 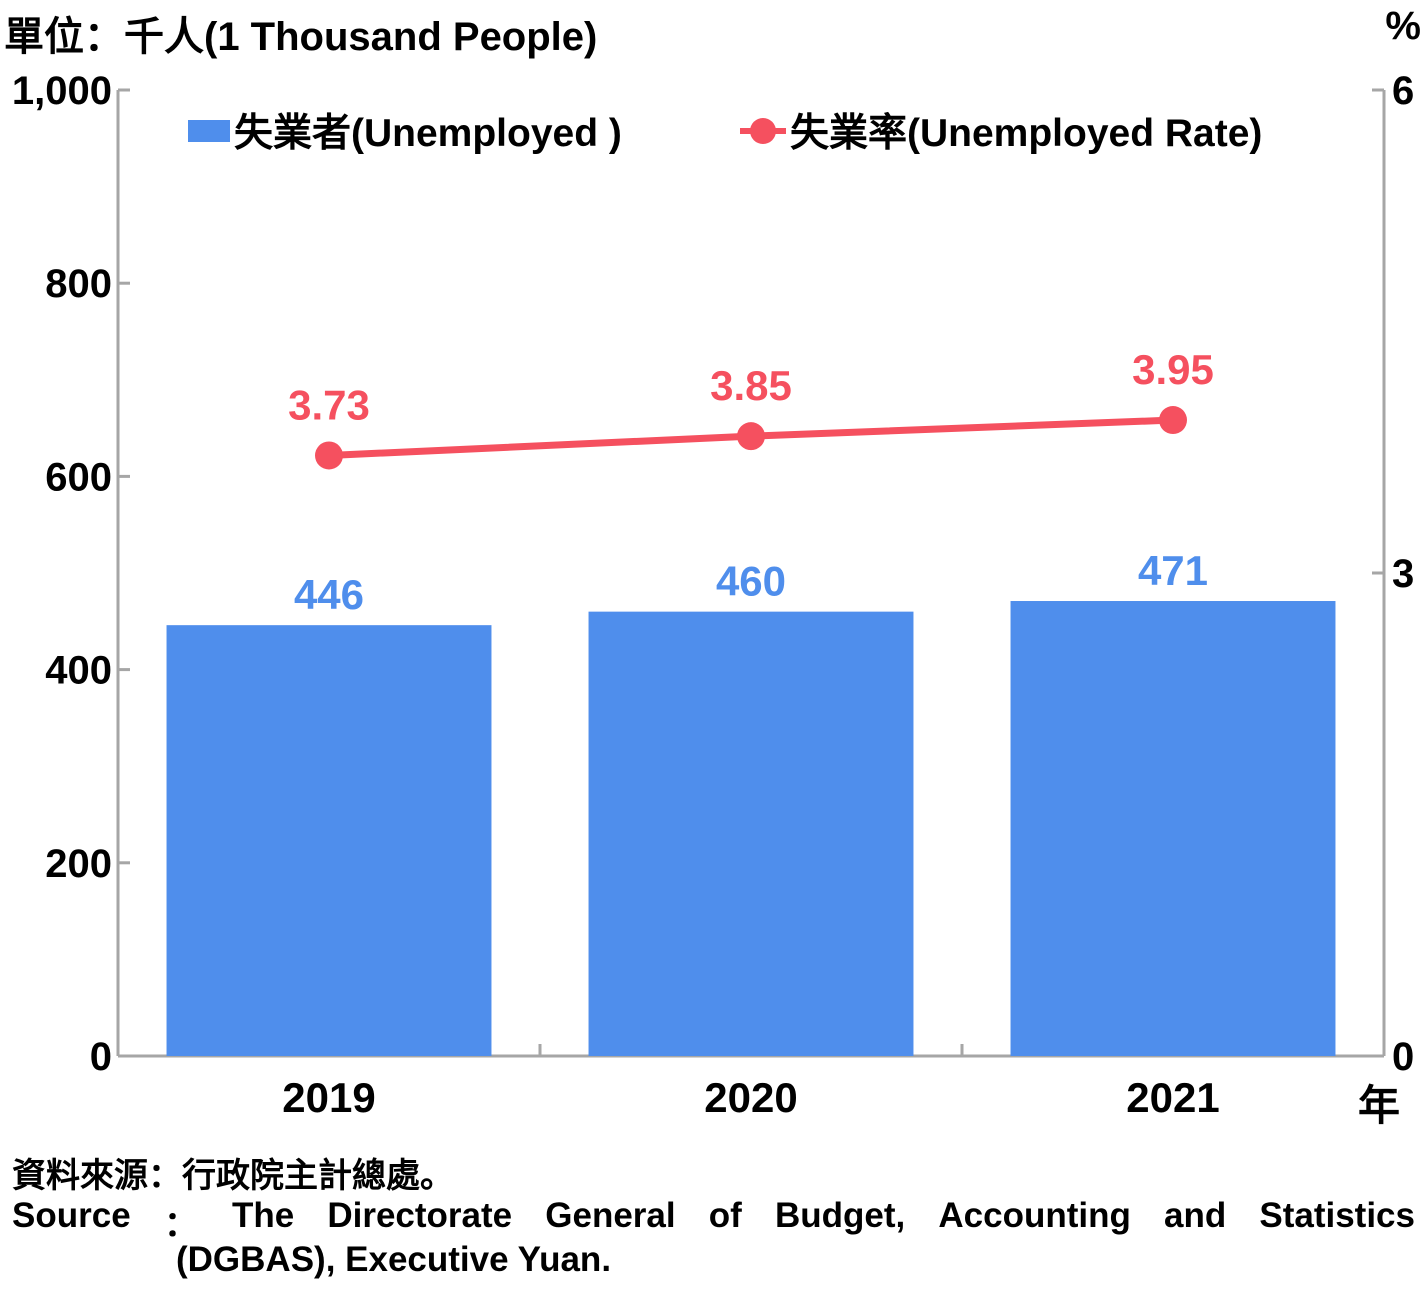 I want to click on bar-value-label: 446, so click(x=329, y=594).